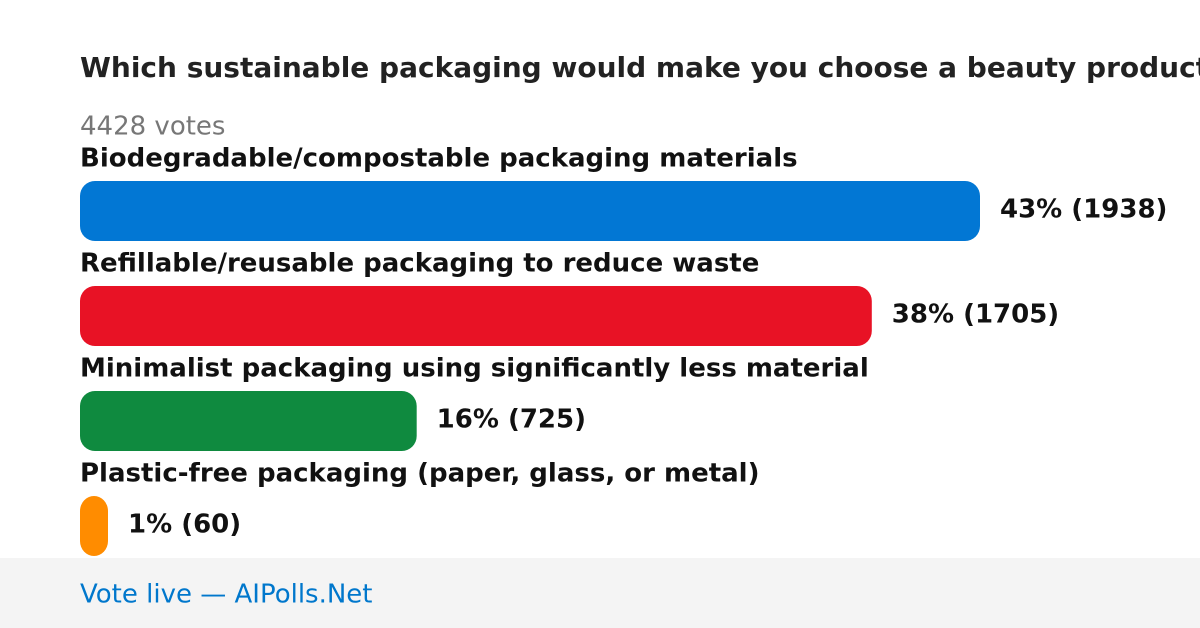  What do you see at coordinates (152, 127) in the screenshot?
I see `vote-count: 4428 votes` at bounding box center [152, 127].